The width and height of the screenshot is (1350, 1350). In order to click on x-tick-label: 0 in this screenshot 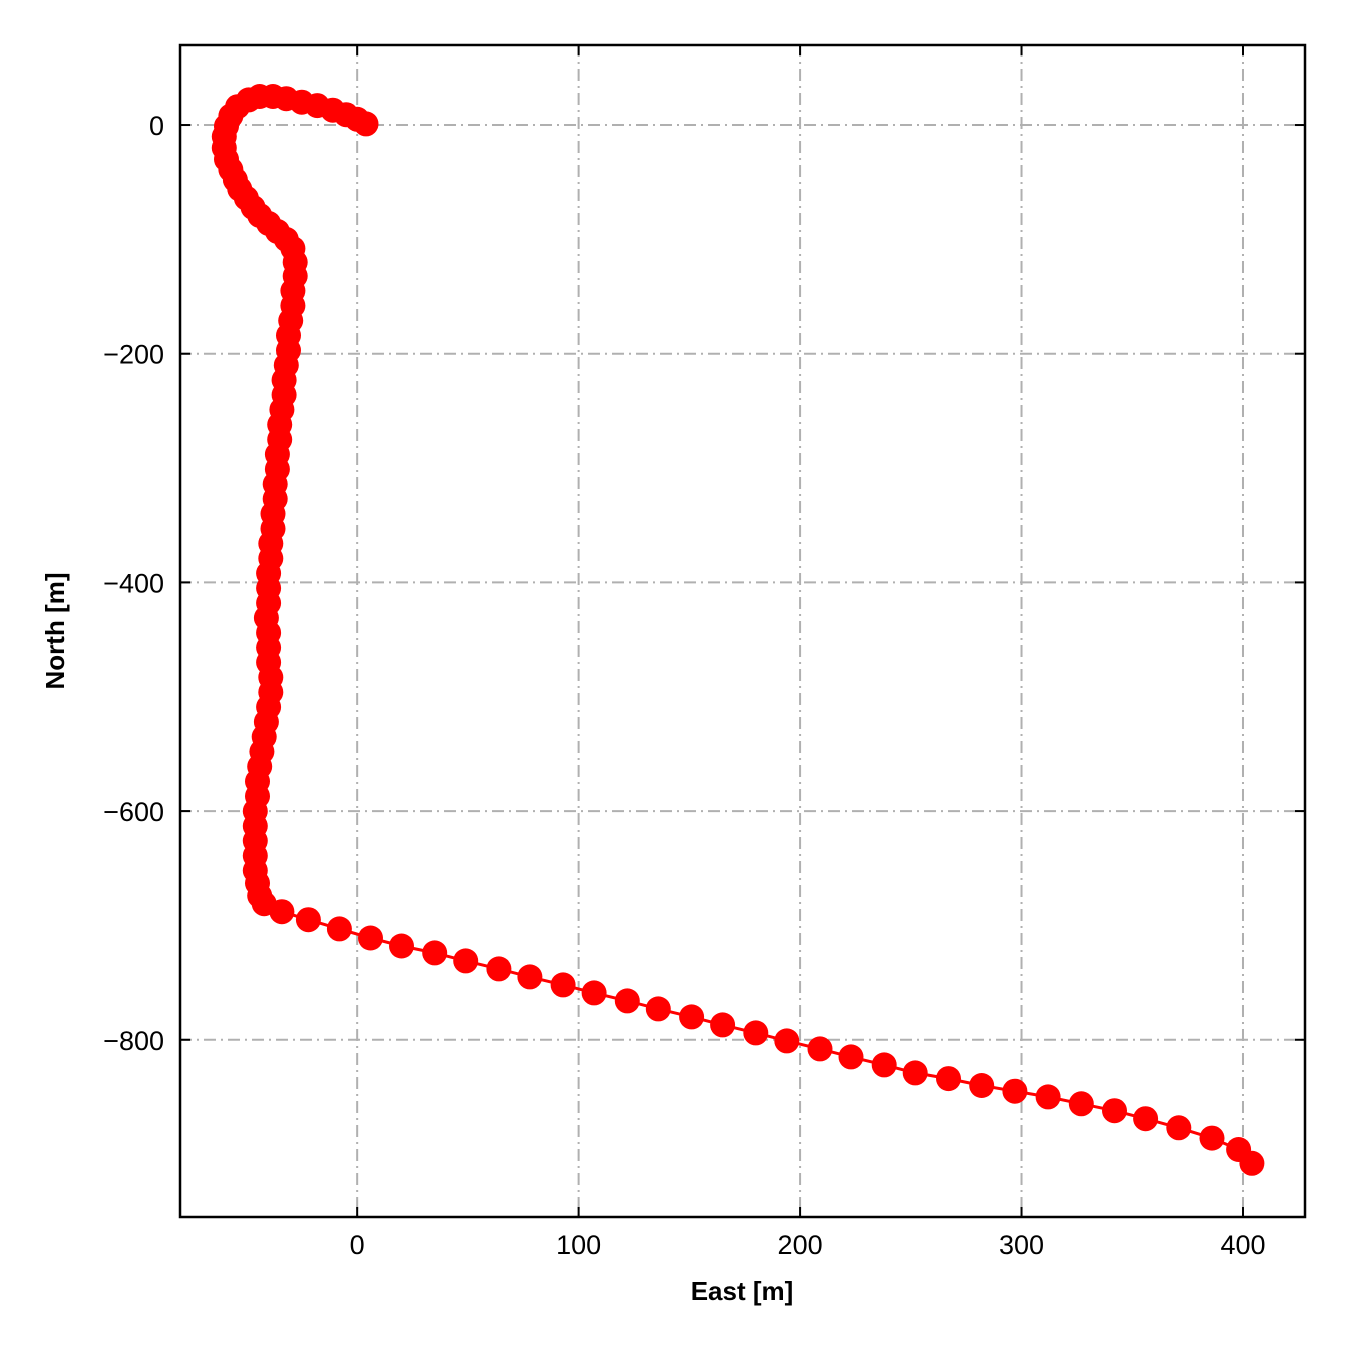, I will do `click(357, 1245)`.